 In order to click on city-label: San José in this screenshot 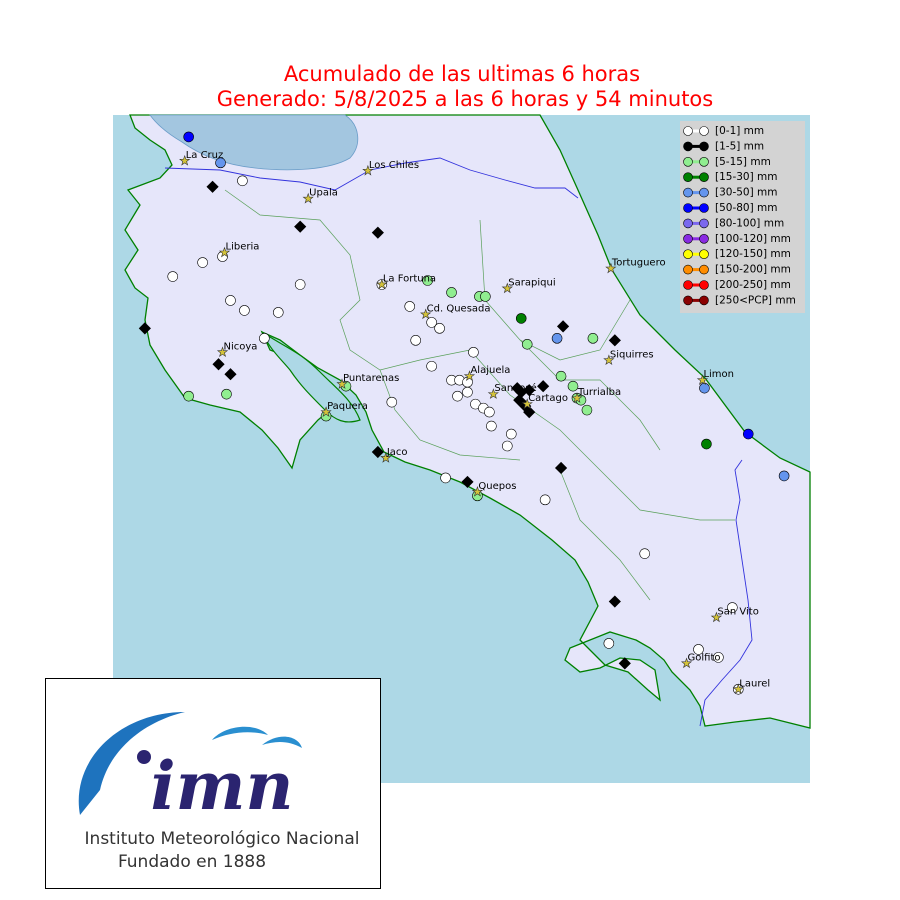, I will do `click(515, 388)`.